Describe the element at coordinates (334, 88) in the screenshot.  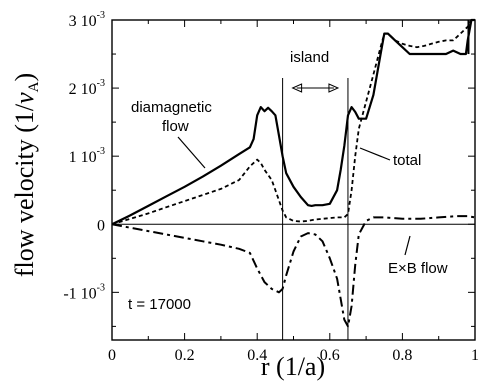
I see `island-arrow-head-right` at that location.